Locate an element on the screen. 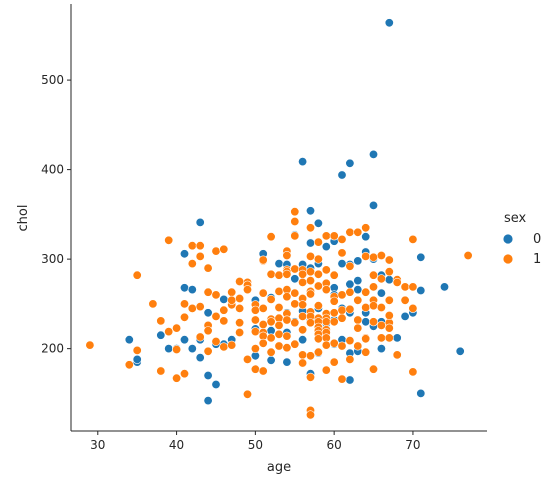 The image size is (550, 480). x-tick-label: 30 is located at coordinates (97, 445).